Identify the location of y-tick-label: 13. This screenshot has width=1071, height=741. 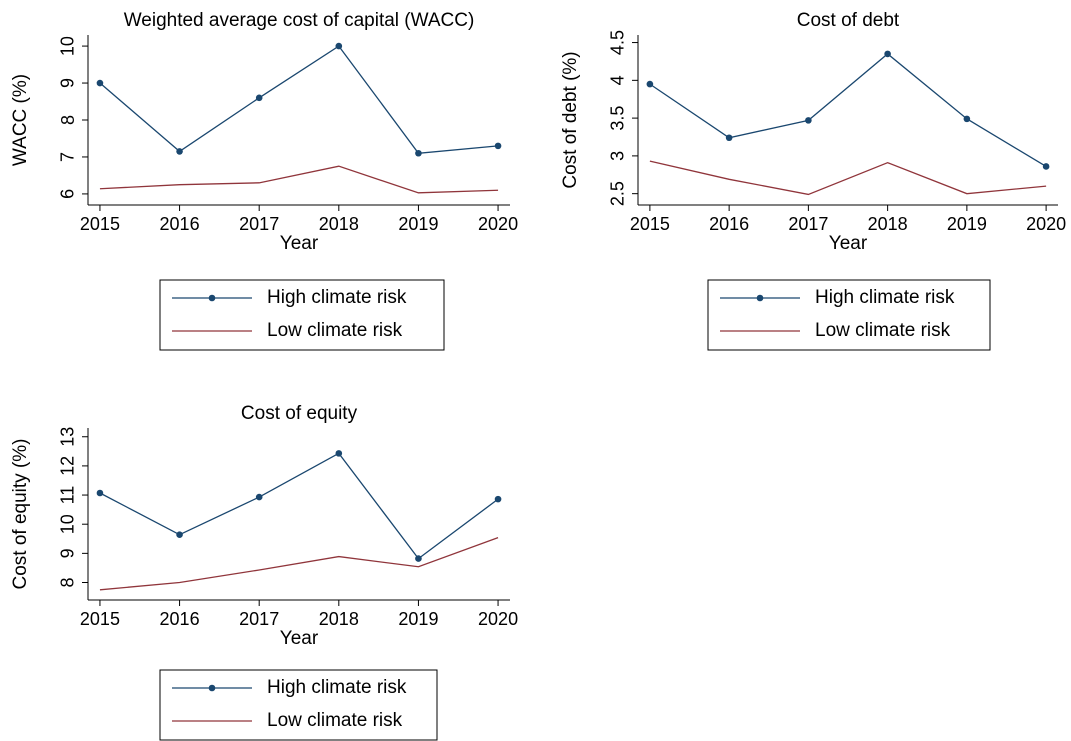
(68, 437).